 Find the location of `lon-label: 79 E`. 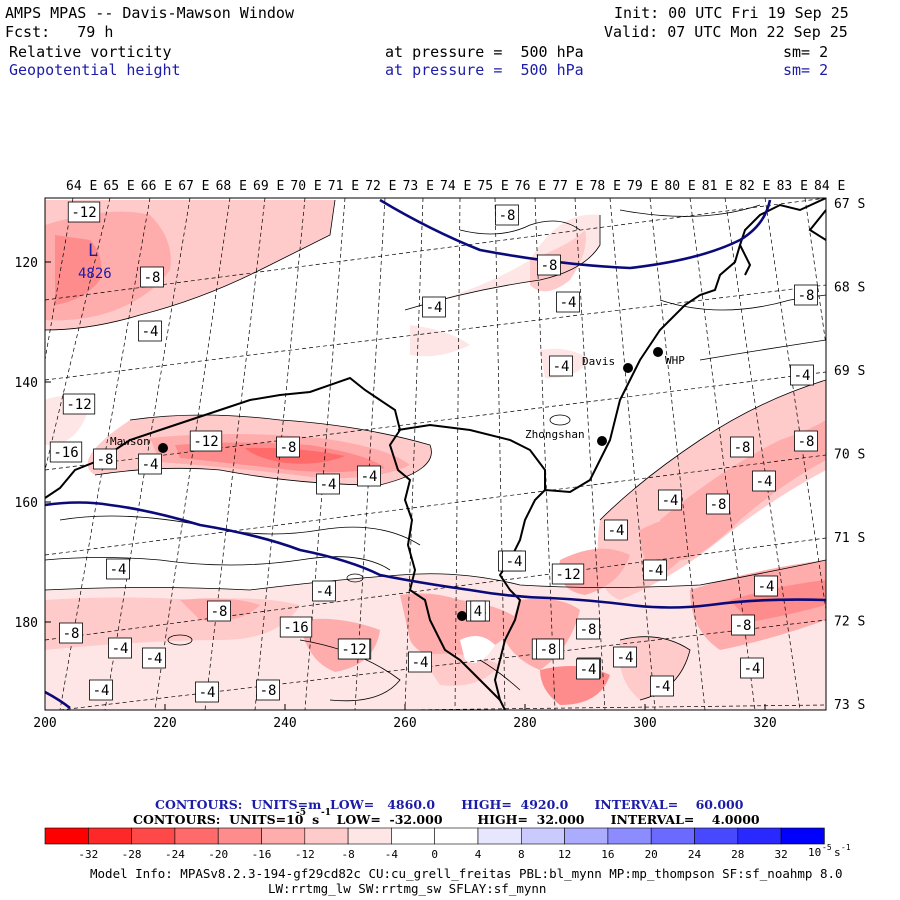

lon-label: 79 E is located at coordinates (642, 186).